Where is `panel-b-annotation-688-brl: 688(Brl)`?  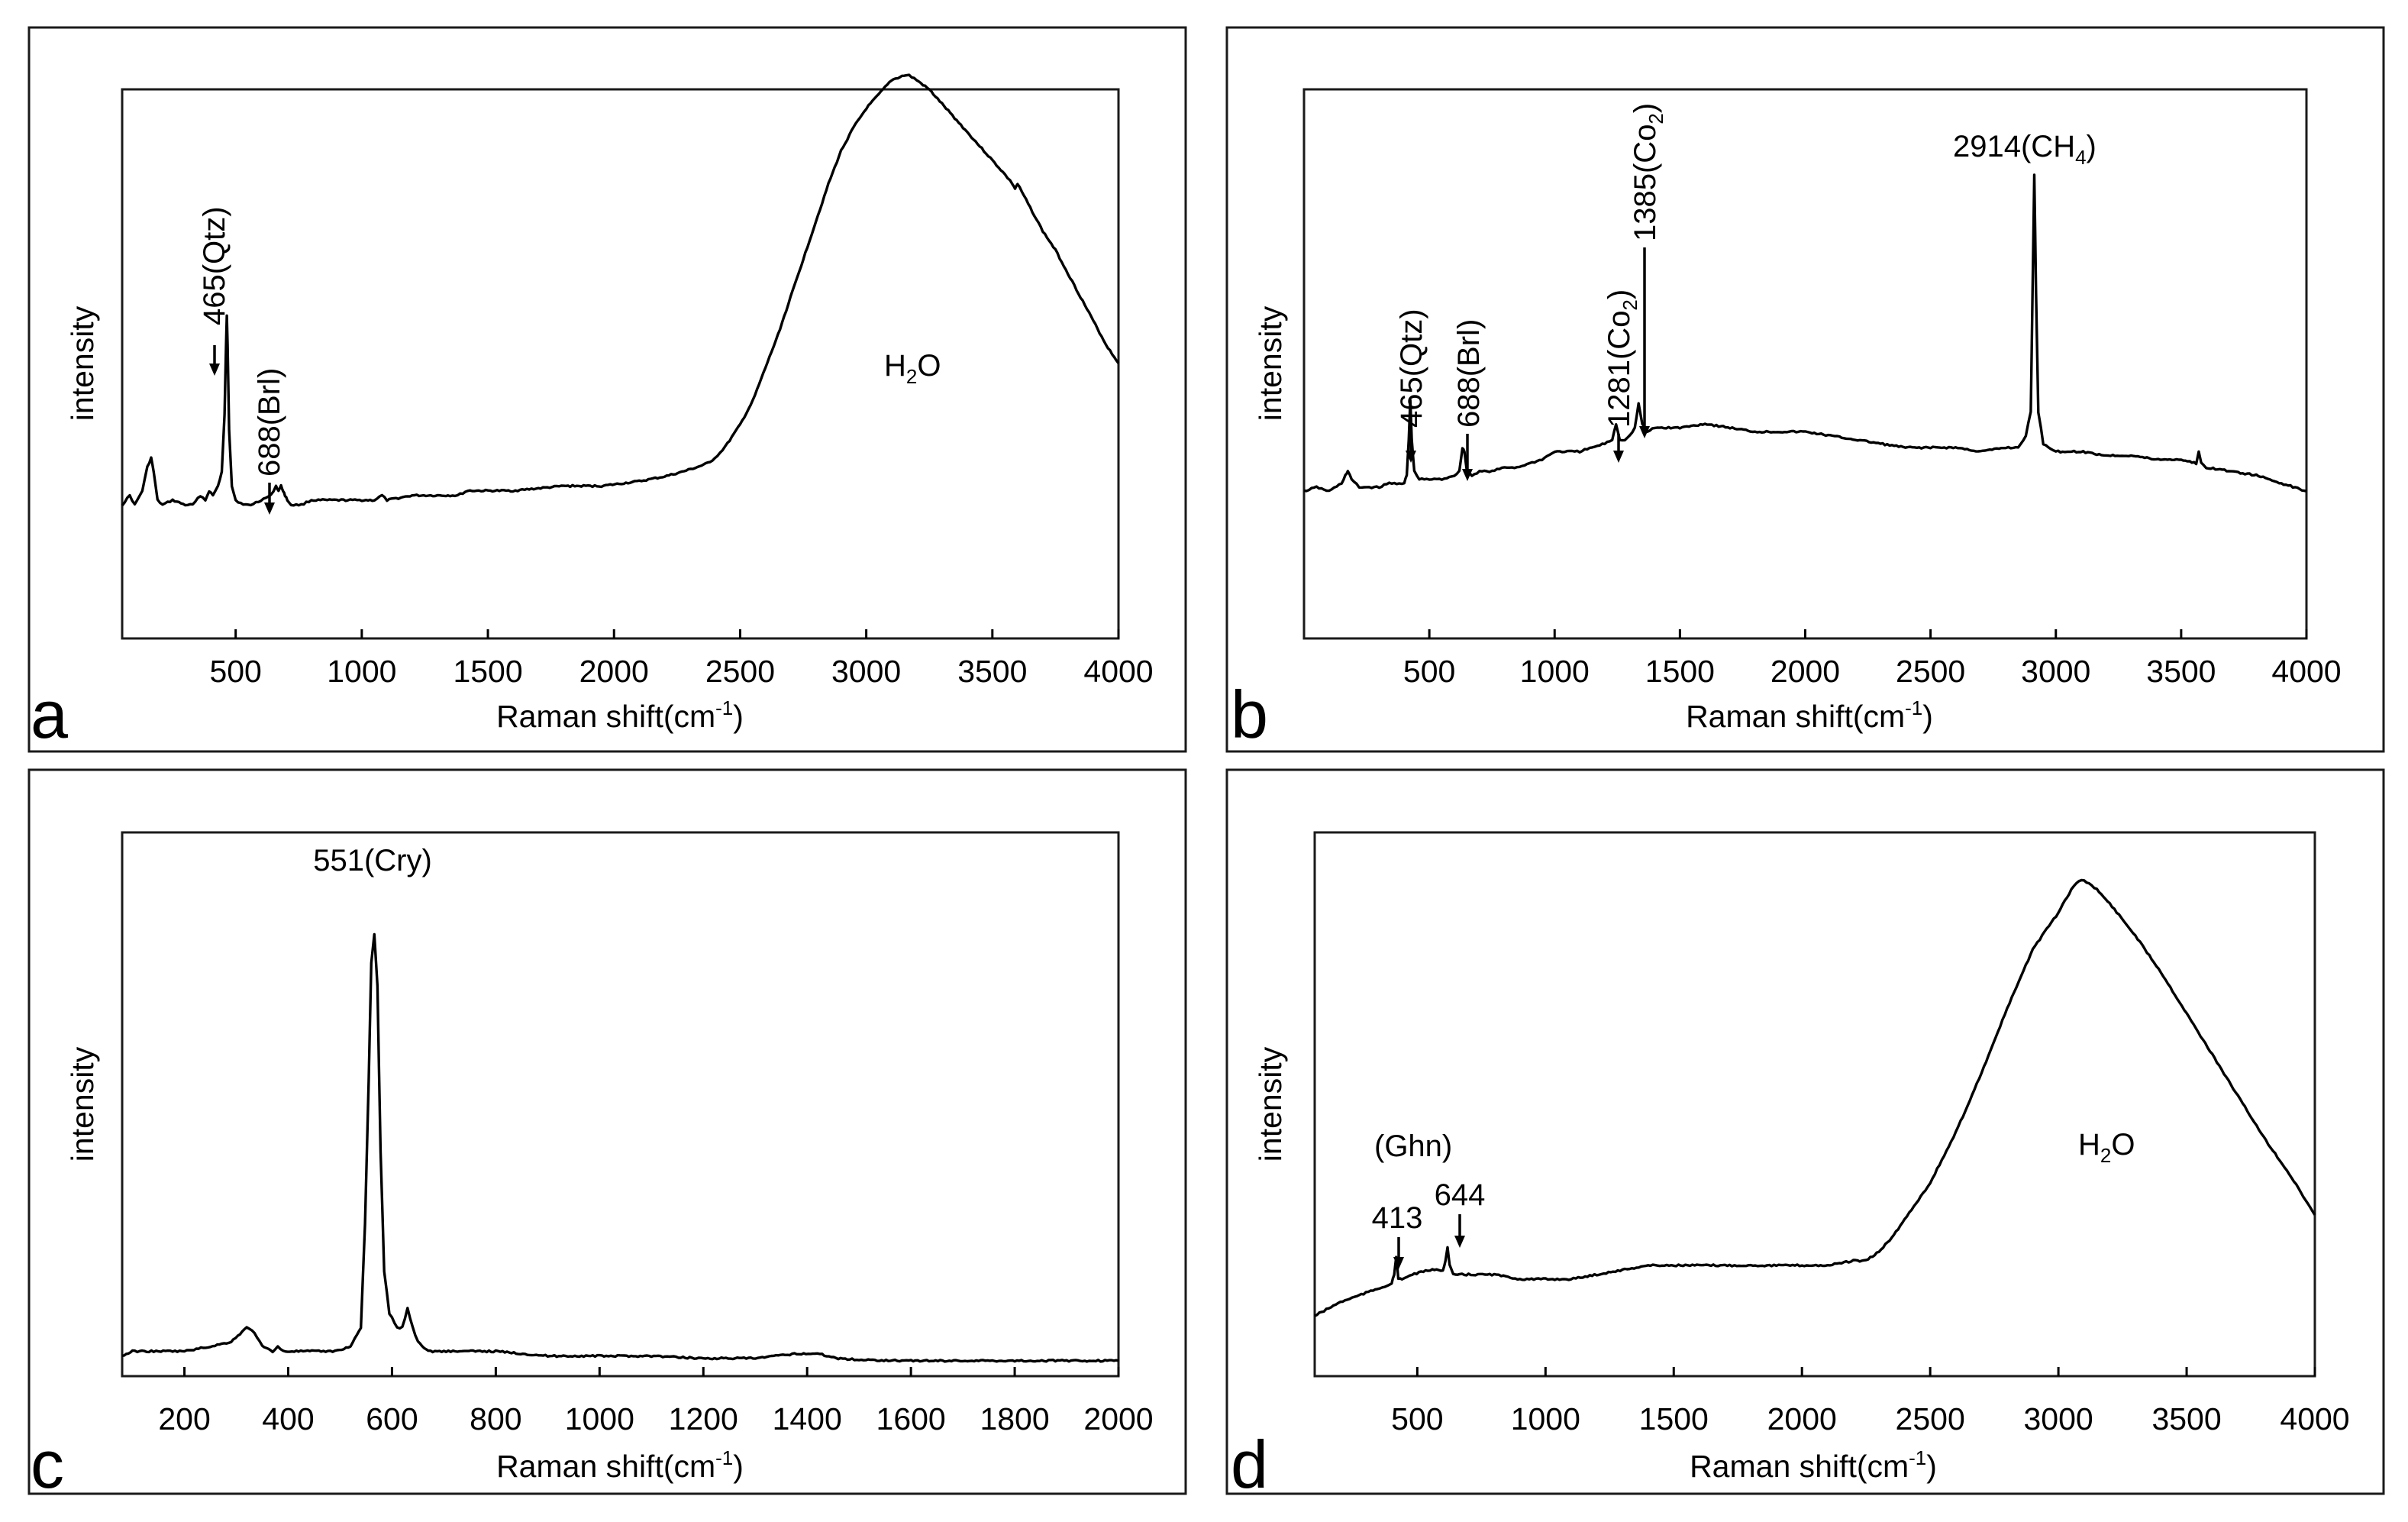
panel-b-annotation-688-brl: 688(Brl) is located at coordinates (1469, 400).